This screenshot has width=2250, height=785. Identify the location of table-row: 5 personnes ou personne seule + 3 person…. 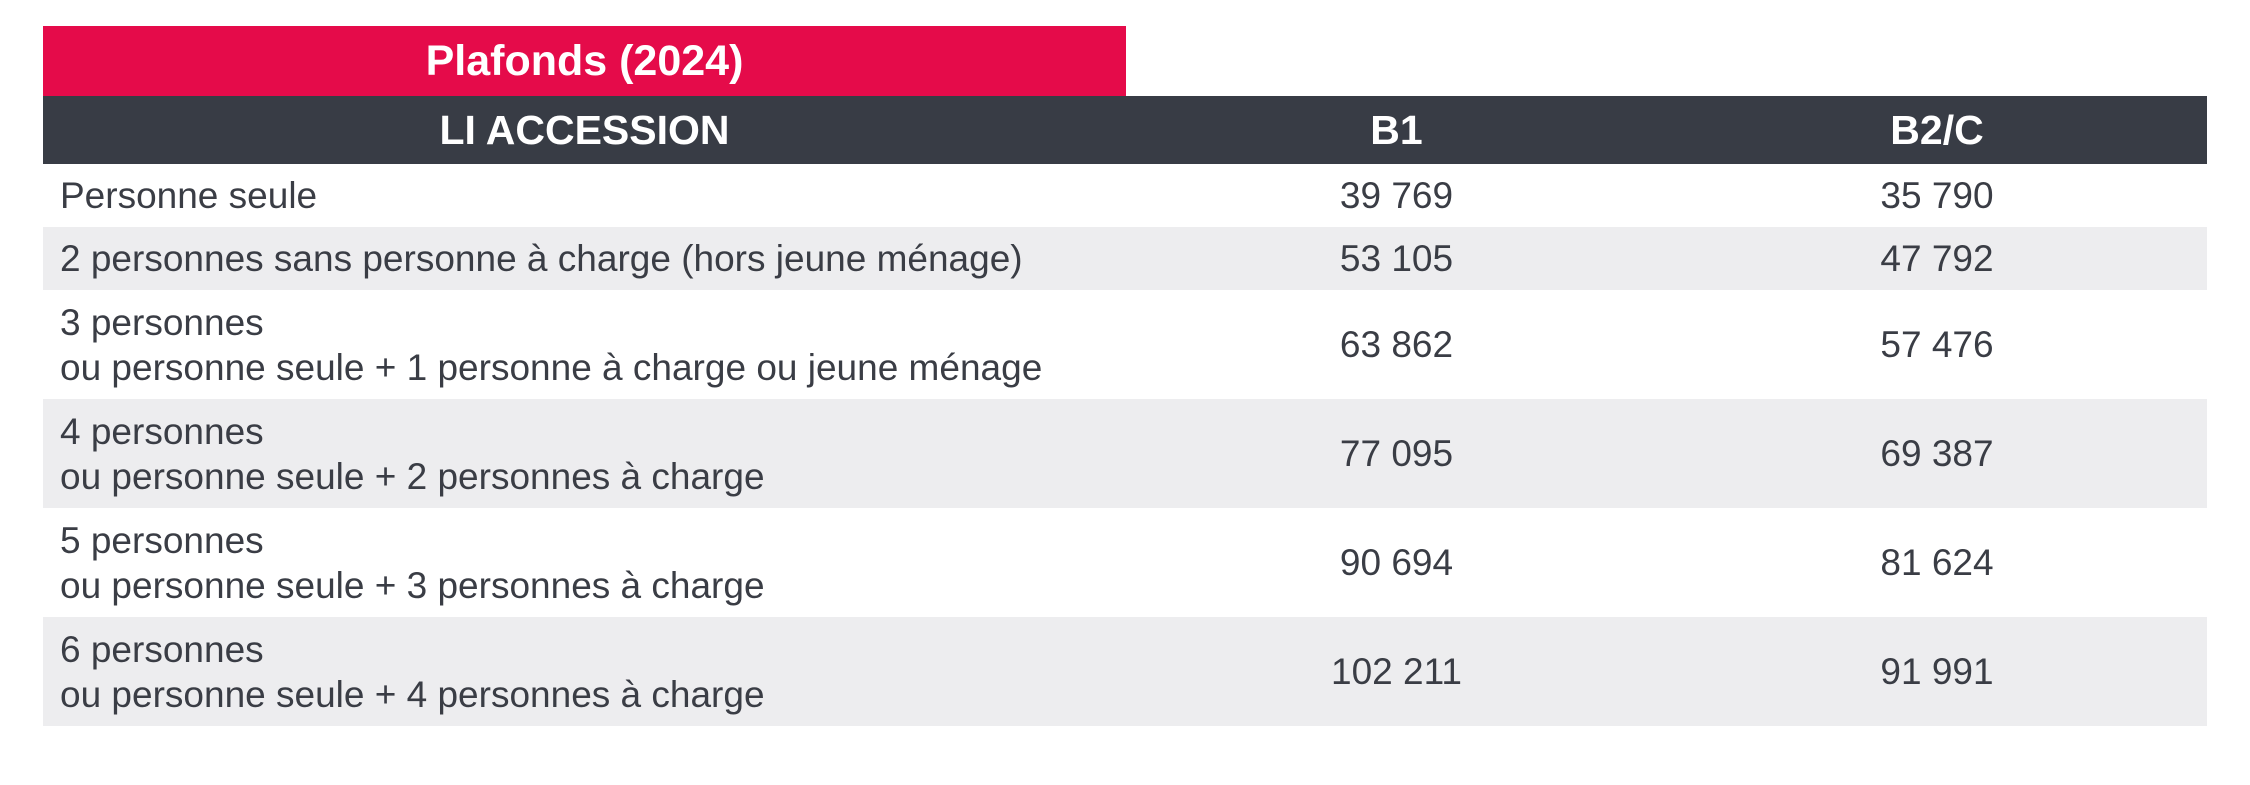
(1125, 562).